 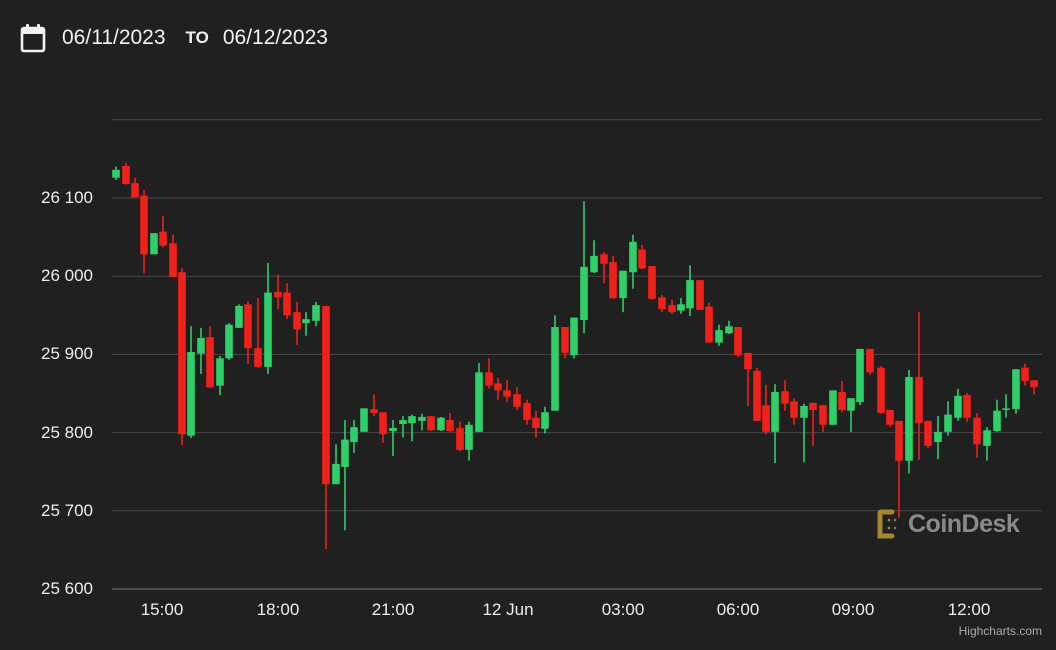 What do you see at coordinates (1000, 631) in the screenshot?
I see `highcharts-credits-link: Highcharts.com` at bounding box center [1000, 631].